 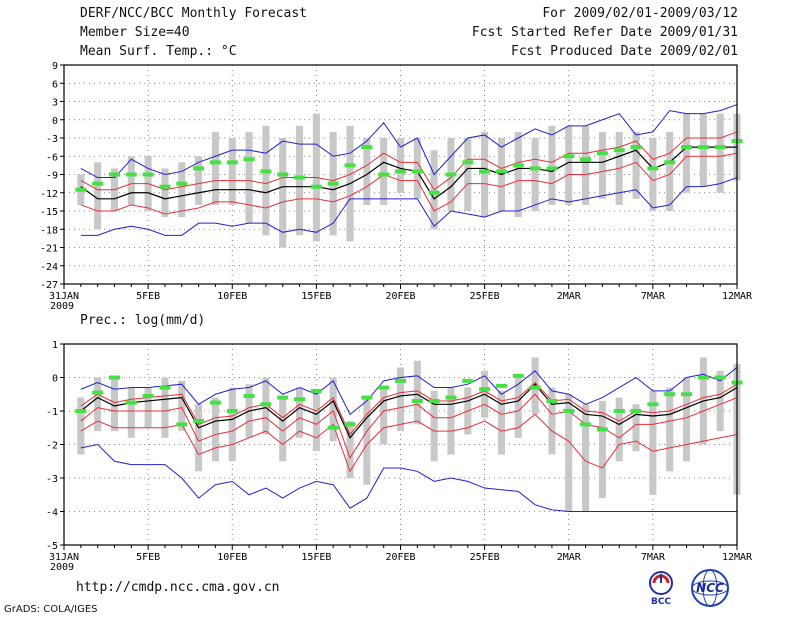 What do you see at coordinates (316, 557) in the screenshot?
I see `prec-xtick-label: 15FEB` at bounding box center [316, 557].